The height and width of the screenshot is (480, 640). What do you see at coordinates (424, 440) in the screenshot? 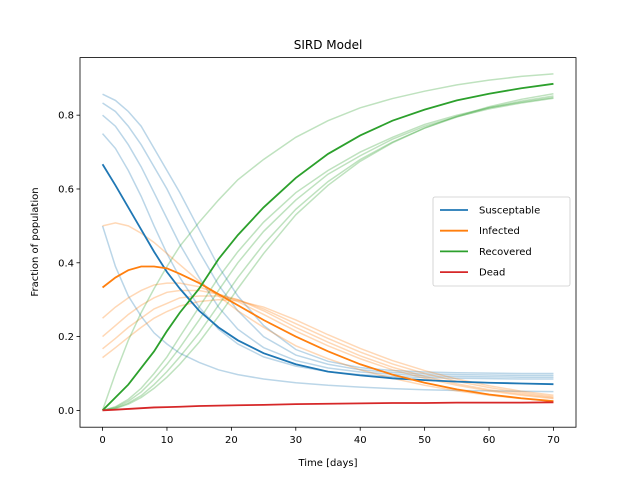
I see `x-tick-label-50: 50` at bounding box center [424, 440].